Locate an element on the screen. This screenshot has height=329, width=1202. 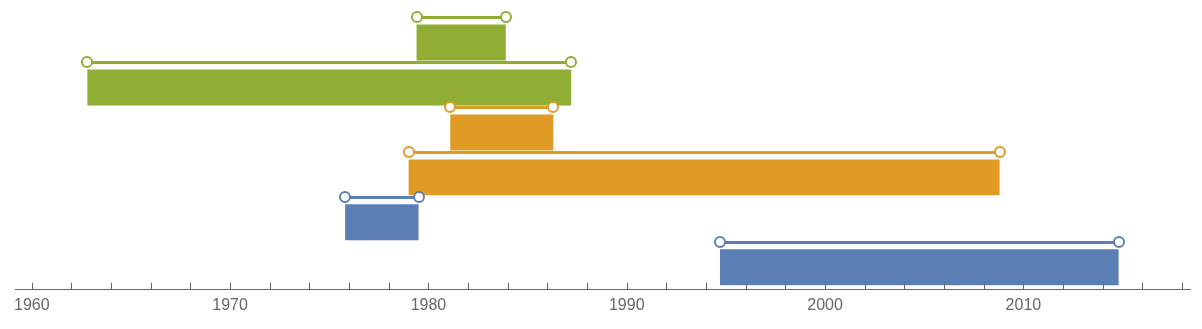
x-tick-label: 2000 is located at coordinates (825, 304).